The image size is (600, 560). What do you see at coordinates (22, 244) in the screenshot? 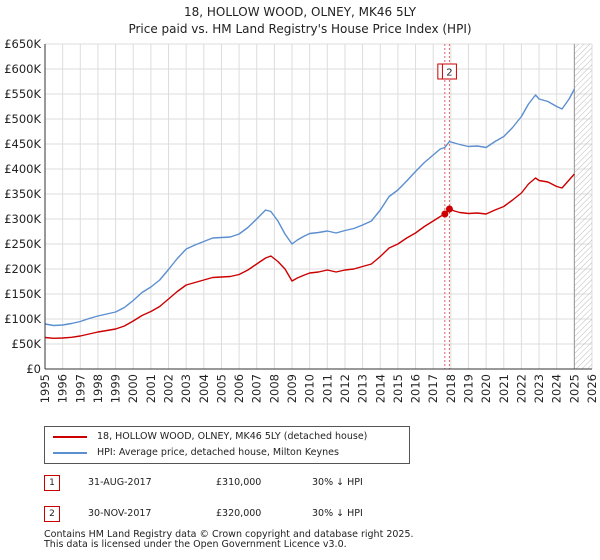
I see `y-tick-label: £250K` at bounding box center [22, 244].